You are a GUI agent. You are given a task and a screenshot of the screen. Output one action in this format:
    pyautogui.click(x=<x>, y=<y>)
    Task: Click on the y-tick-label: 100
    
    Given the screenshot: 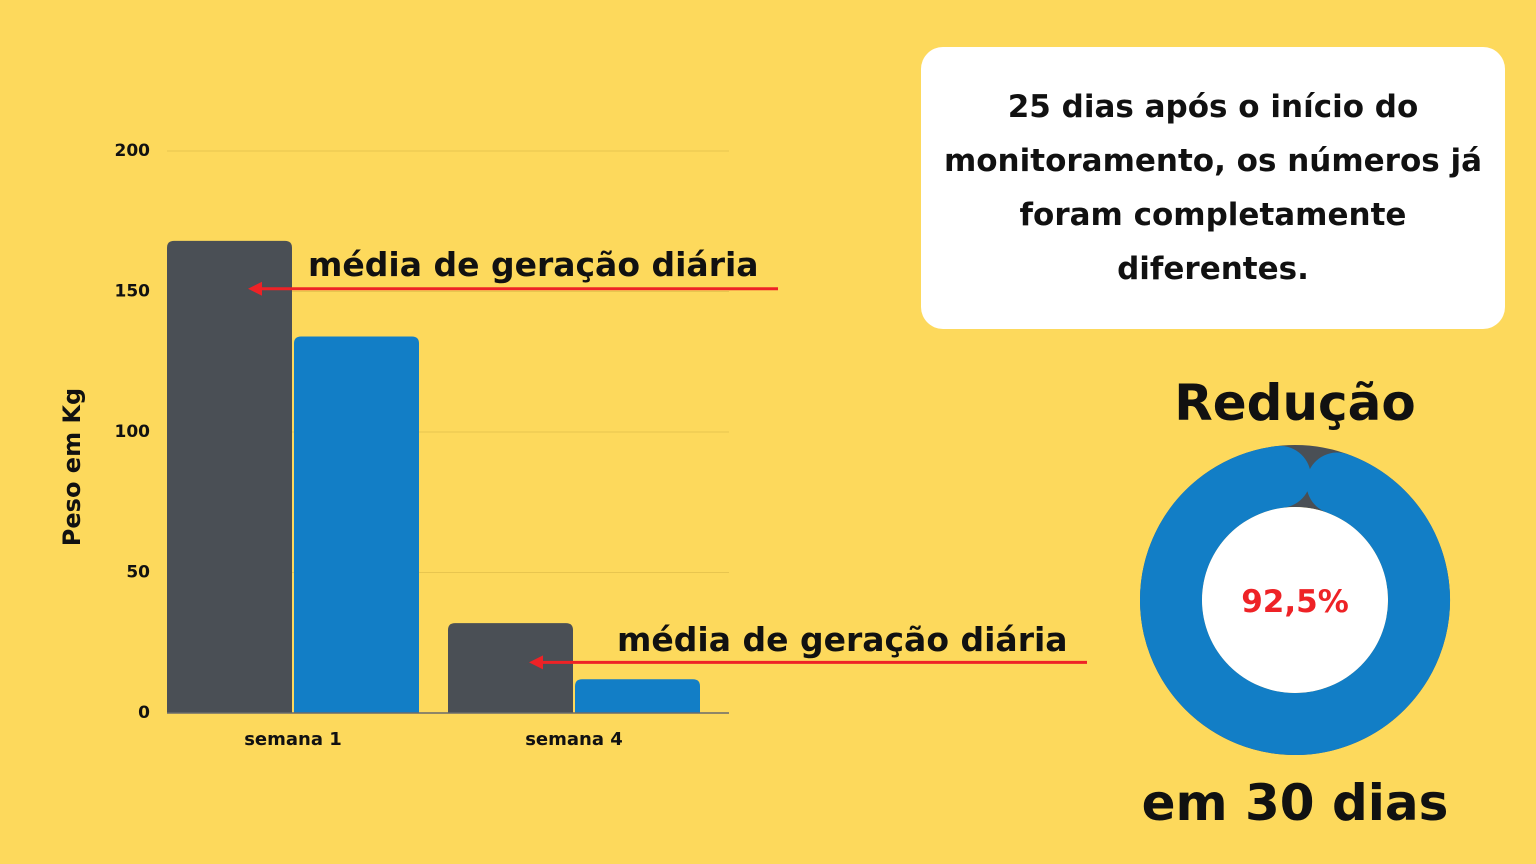 What is the action you would take?
    pyautogui.click(x=133, y=432)
    